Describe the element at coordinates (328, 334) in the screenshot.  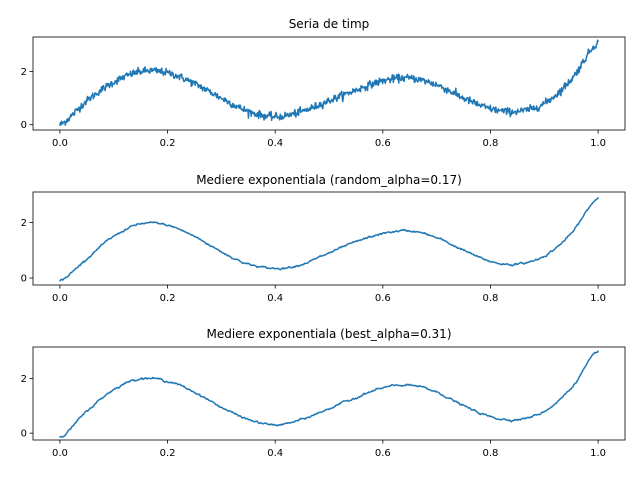
I see `subplot-title: Mediere exponentiala (best_alpha=0.31)` at that location.